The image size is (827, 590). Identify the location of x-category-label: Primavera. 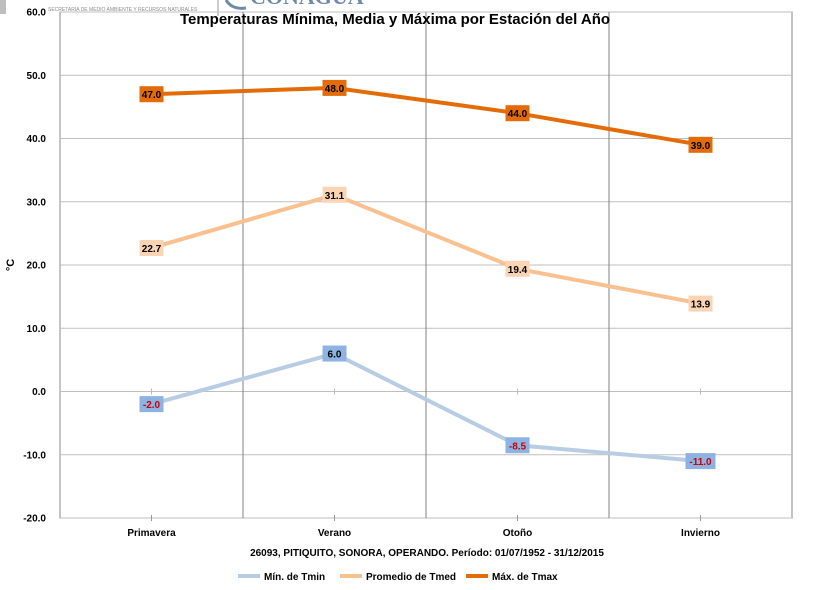
(151, 533).